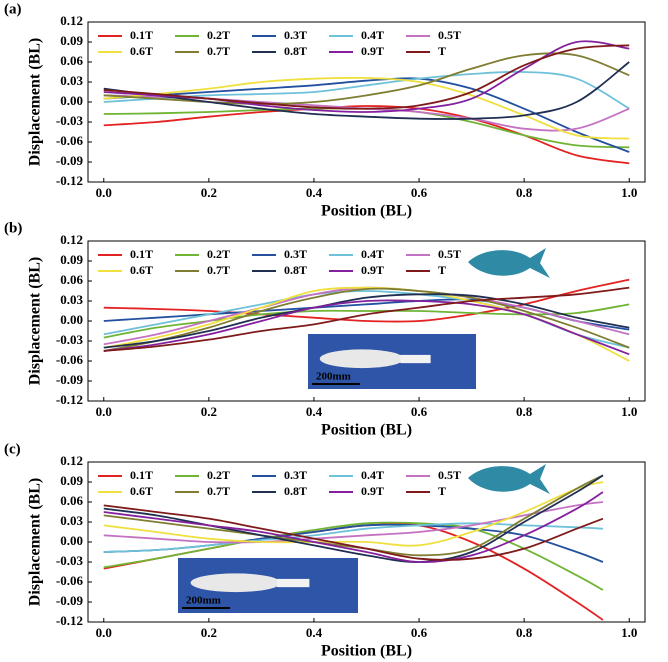 This screenshot has height=662, width=668. What do you see at coordinates (12, 449) in the screenshot?
I see `panel-label: (c)` at bounding box center [12, 449].